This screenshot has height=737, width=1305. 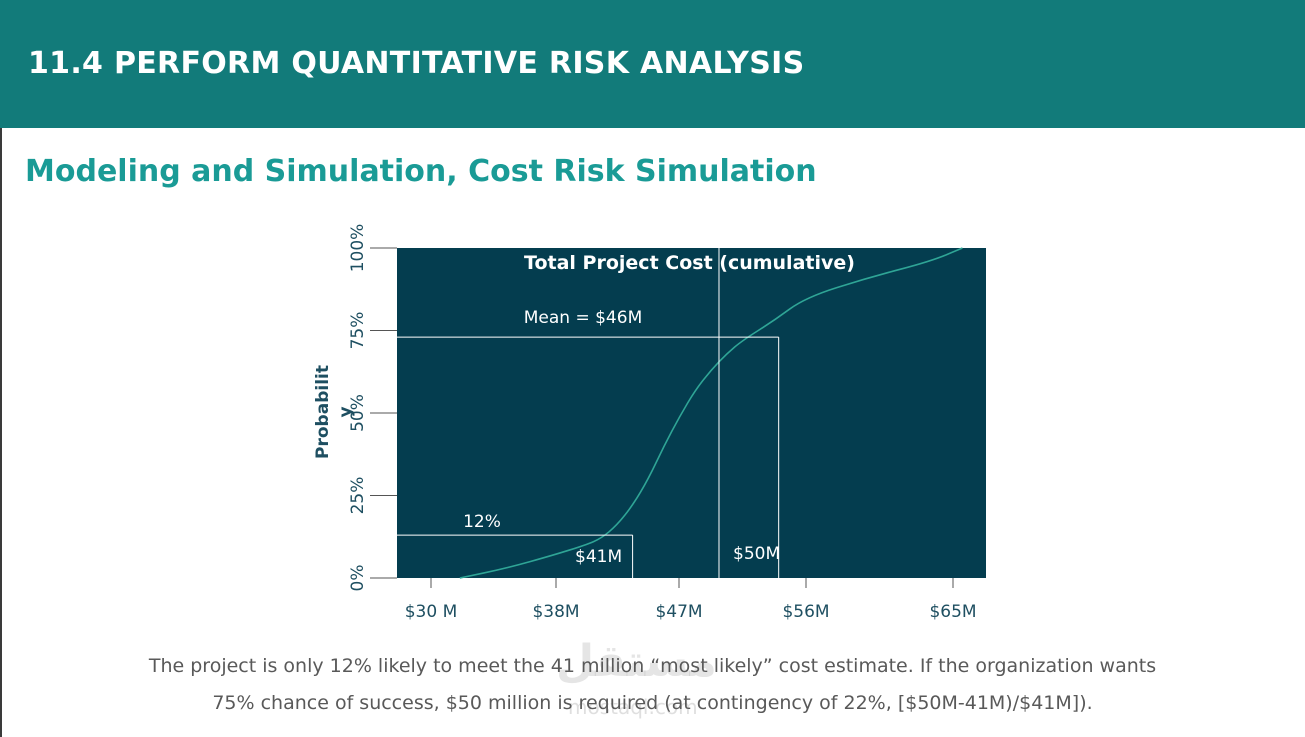 What do you see at coordinates (756, 554) in the screenshot?
I see `annotation-label: $50M` at bounding box center [756, 554].